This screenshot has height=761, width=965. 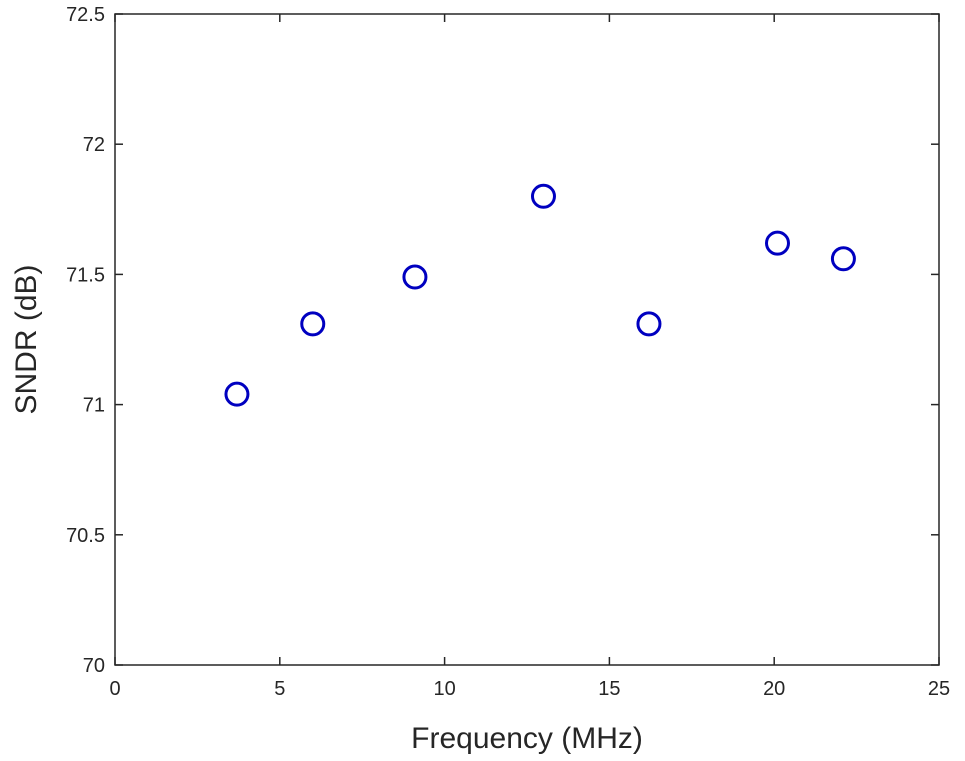 I want to click on y-tick-label: 71, so click(x=94, y=406).